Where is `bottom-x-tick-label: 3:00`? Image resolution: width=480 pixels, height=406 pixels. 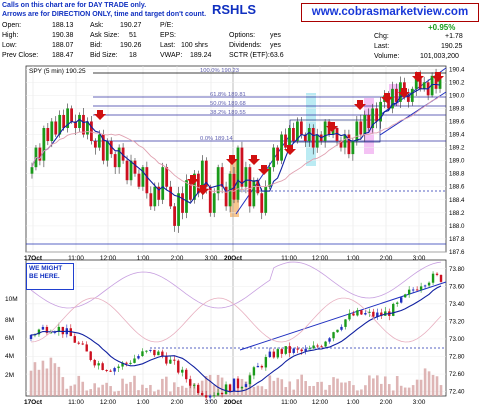 bottom-x-tick-label: 3:00 is located at coordinates (419, 402).